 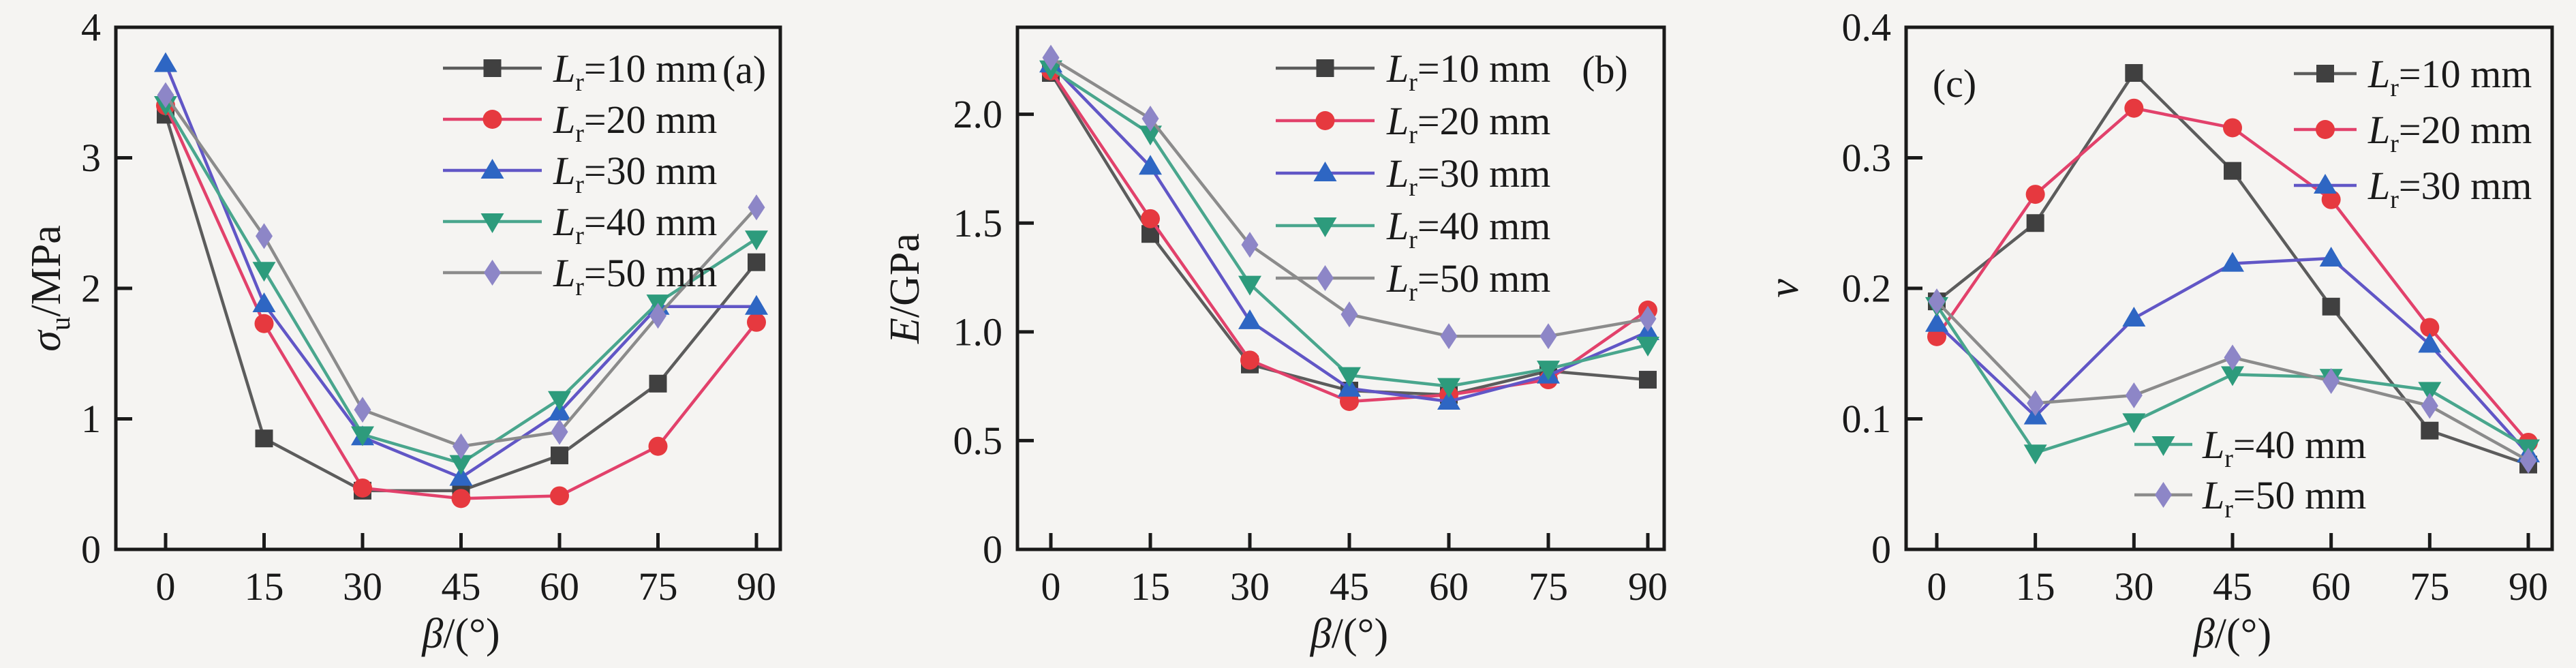 What do you see at coordinates (1150, 586) in the screenshot?
I see `x-tick-label: 15` at bounding box center [1150, 586].